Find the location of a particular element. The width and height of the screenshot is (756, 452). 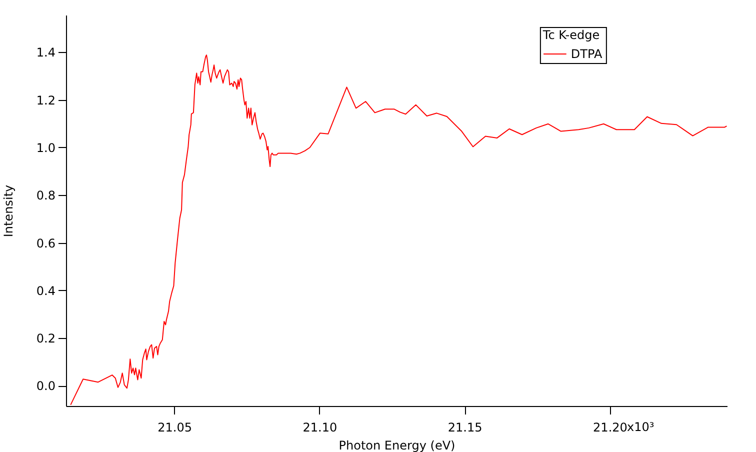

x-tick-label: 21.10 is located at coordinates (320, 427).